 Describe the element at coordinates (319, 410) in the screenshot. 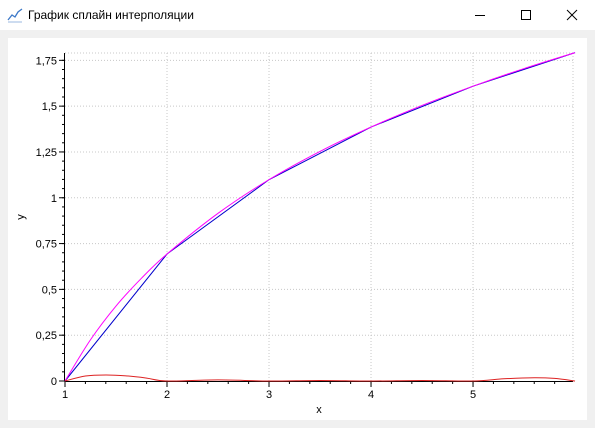

I see `x-axis-label: x` at that location.